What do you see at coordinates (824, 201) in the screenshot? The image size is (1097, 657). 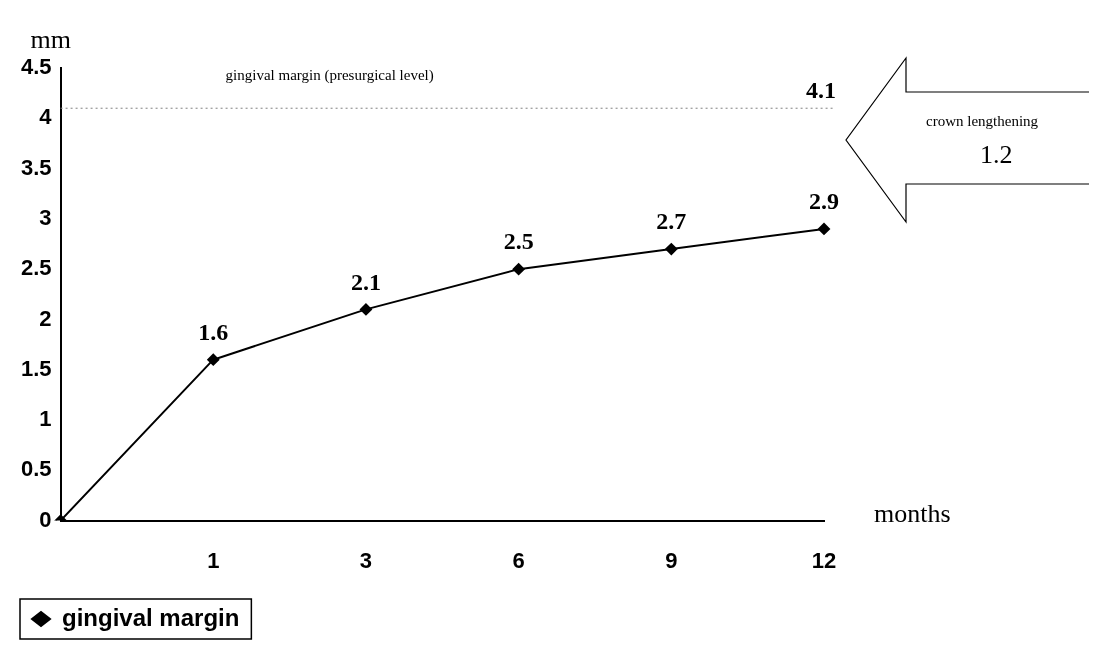 I see `data-label: 2.9` at bounding box center [824, 201].